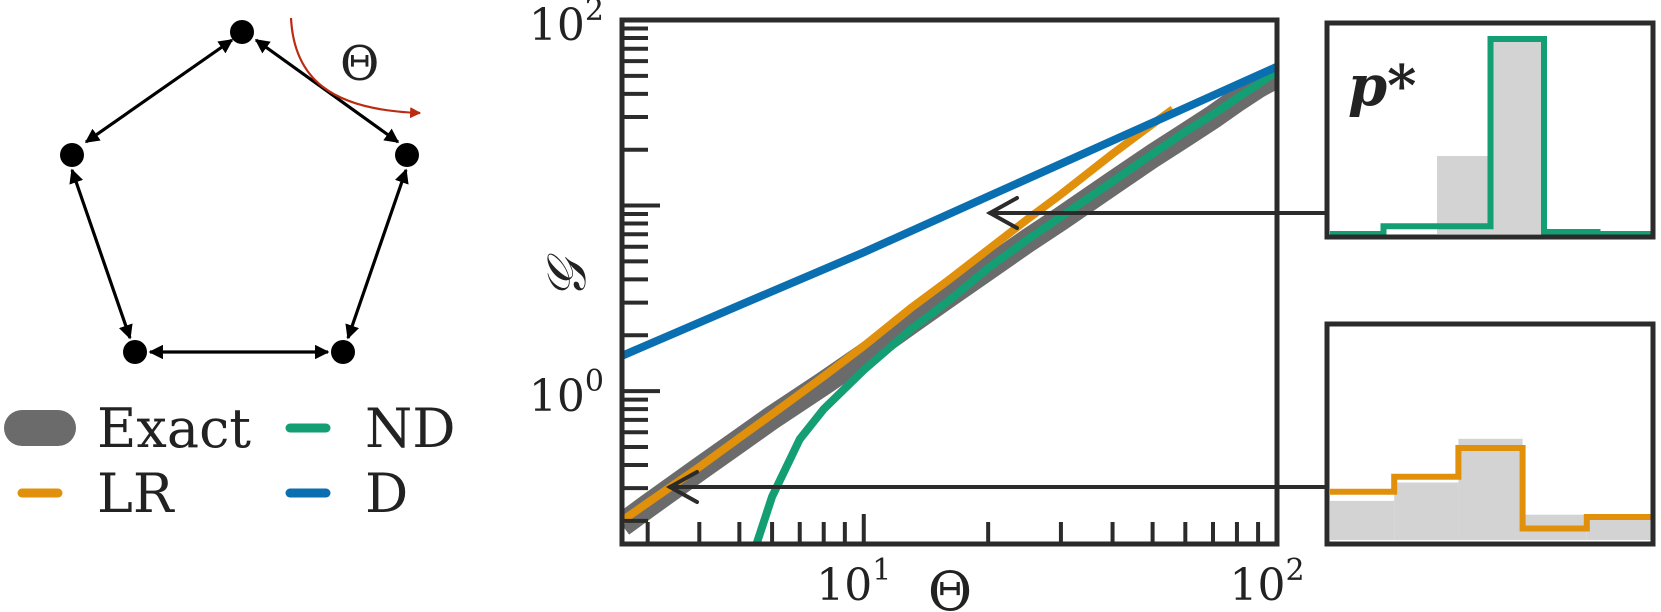  I want to click on legend-exact-swatch, so click(40, 428).